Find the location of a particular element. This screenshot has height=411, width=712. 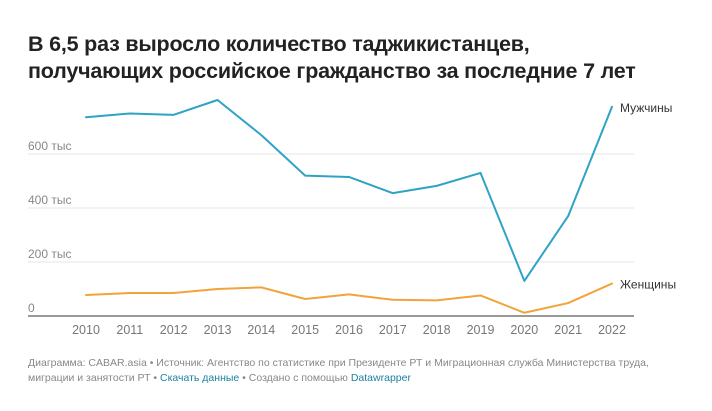

x-tick-label: 2017 is located at coordinates (393, 330).